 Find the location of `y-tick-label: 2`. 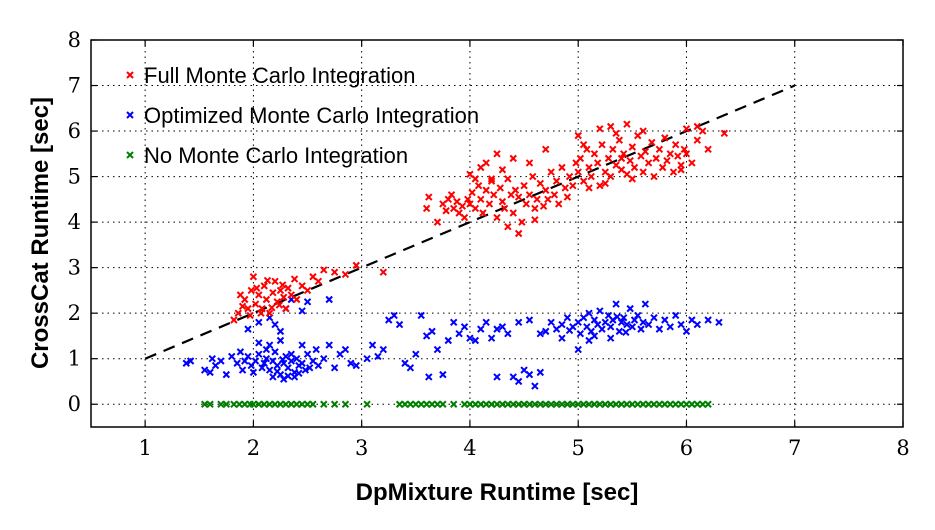

y-tick-label: 2 is located at coordinates (74, 313).